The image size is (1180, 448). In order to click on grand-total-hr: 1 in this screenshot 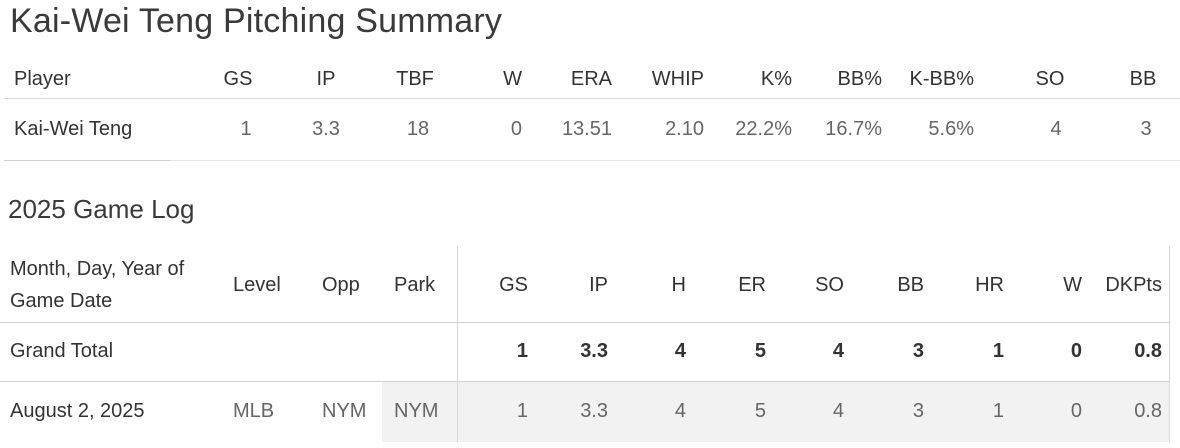, I will do `click(998, 351)`.